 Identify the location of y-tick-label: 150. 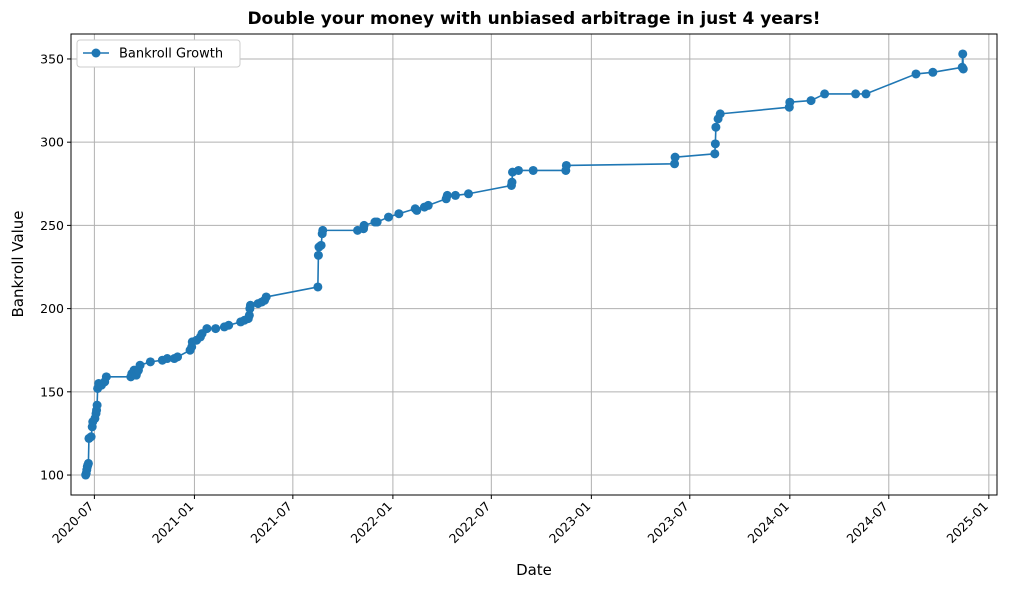
(52, 391).